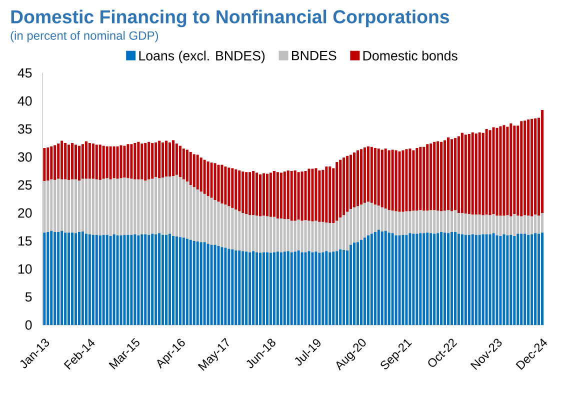 This screenshot has width=565, height=413. I want to click on chart-subtitle: (in percent of nominal GDP), so click(84, 36).